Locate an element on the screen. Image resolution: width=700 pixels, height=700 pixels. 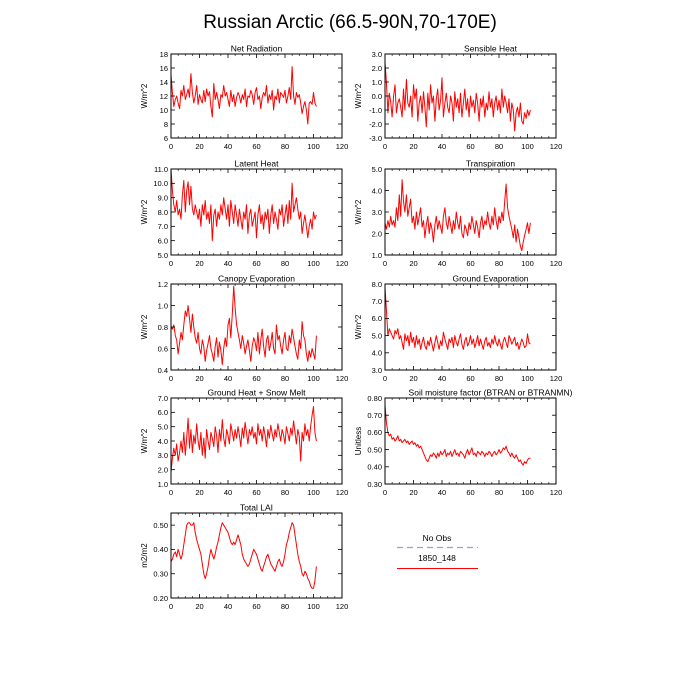
y-tick-label: 0.40 is located at coordinates (160, 549).